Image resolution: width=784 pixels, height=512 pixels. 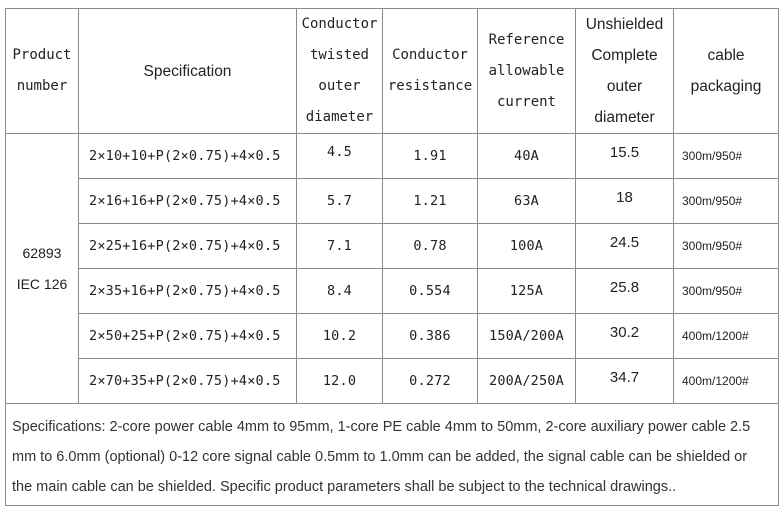 What do you see at coordinates (42, 55) in the screenshot?
I see `header-line: Product` at bounding box center [42, 55].